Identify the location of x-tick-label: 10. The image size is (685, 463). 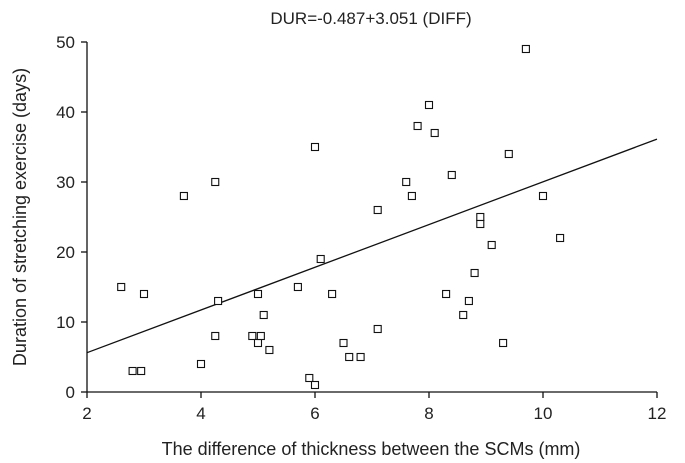
(543, 413).